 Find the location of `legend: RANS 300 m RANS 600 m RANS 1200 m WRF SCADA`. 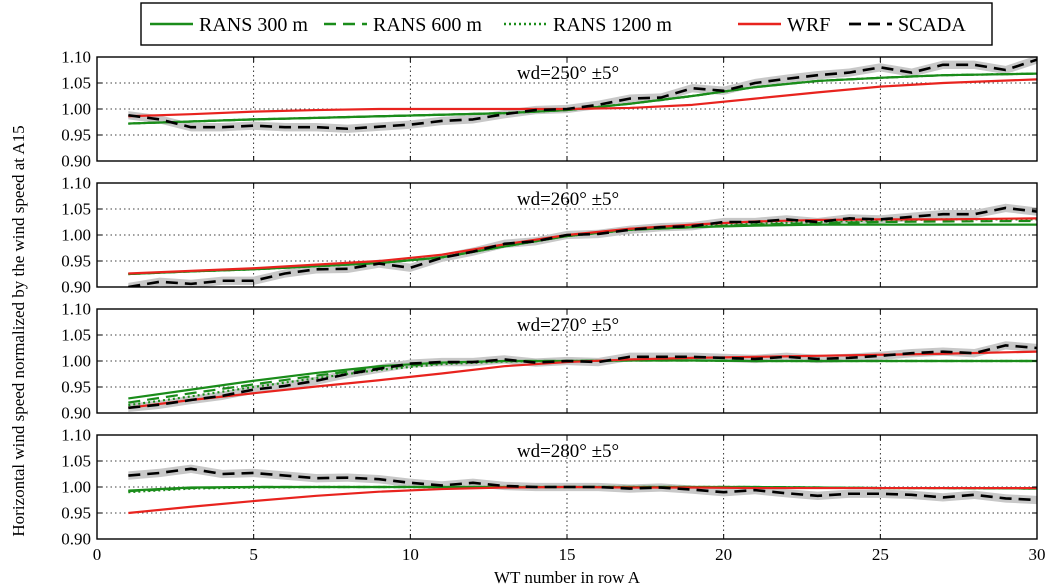

legend: RANS 300 m RANS 600 m RANS 1200 m WRF SCADA is located at coordinates (566, 24).